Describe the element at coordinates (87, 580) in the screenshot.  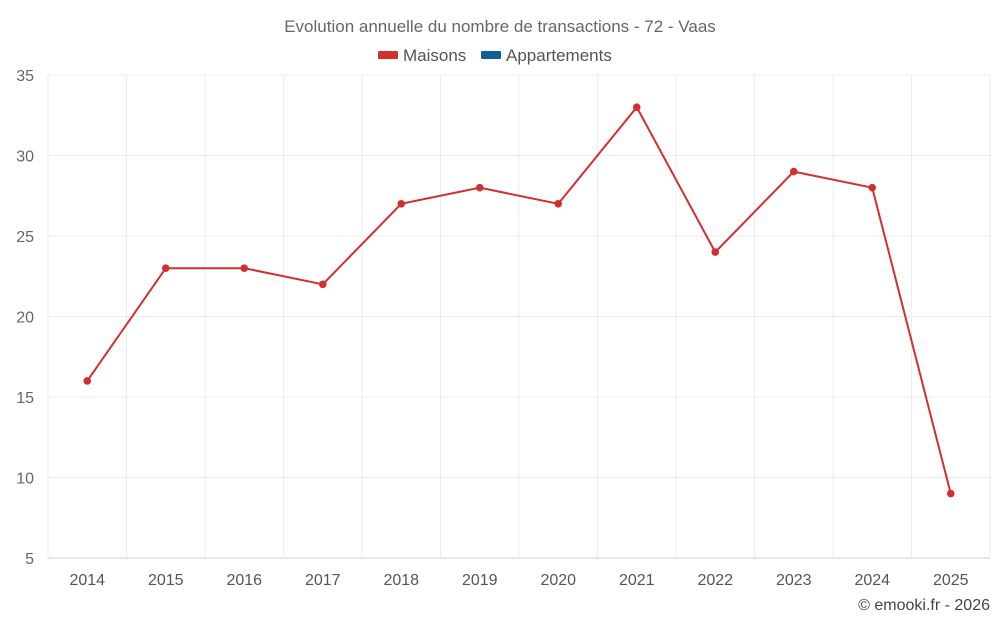
I see `x-tick-label: 2014` at that location.